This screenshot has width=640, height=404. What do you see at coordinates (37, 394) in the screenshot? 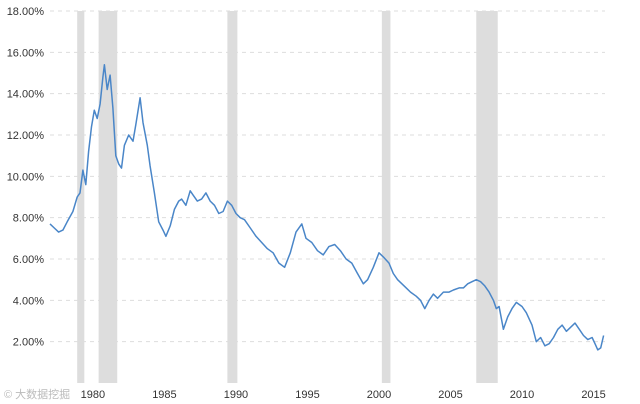
I see `watermark-text: © 大数据挖掘` at bounding box center [37, 394].